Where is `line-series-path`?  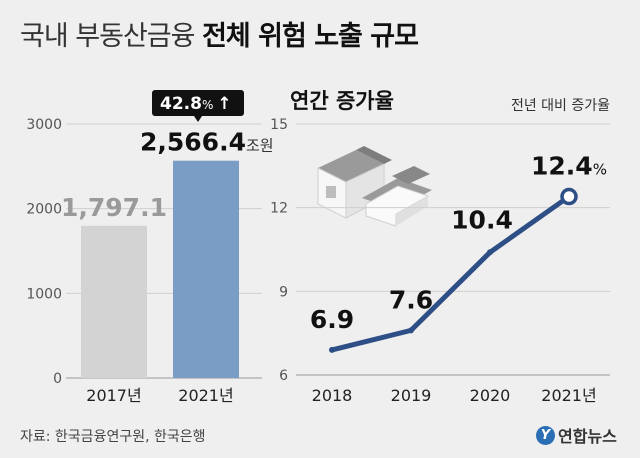
line-series-path is located at coordinates (450, 273).